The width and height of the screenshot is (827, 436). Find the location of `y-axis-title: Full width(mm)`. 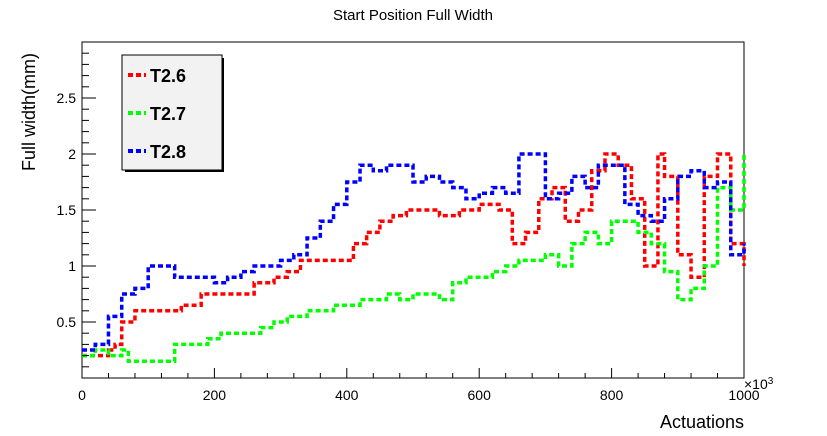

y-axis-title: Full width(mm) is located at coordinates (29, 112).